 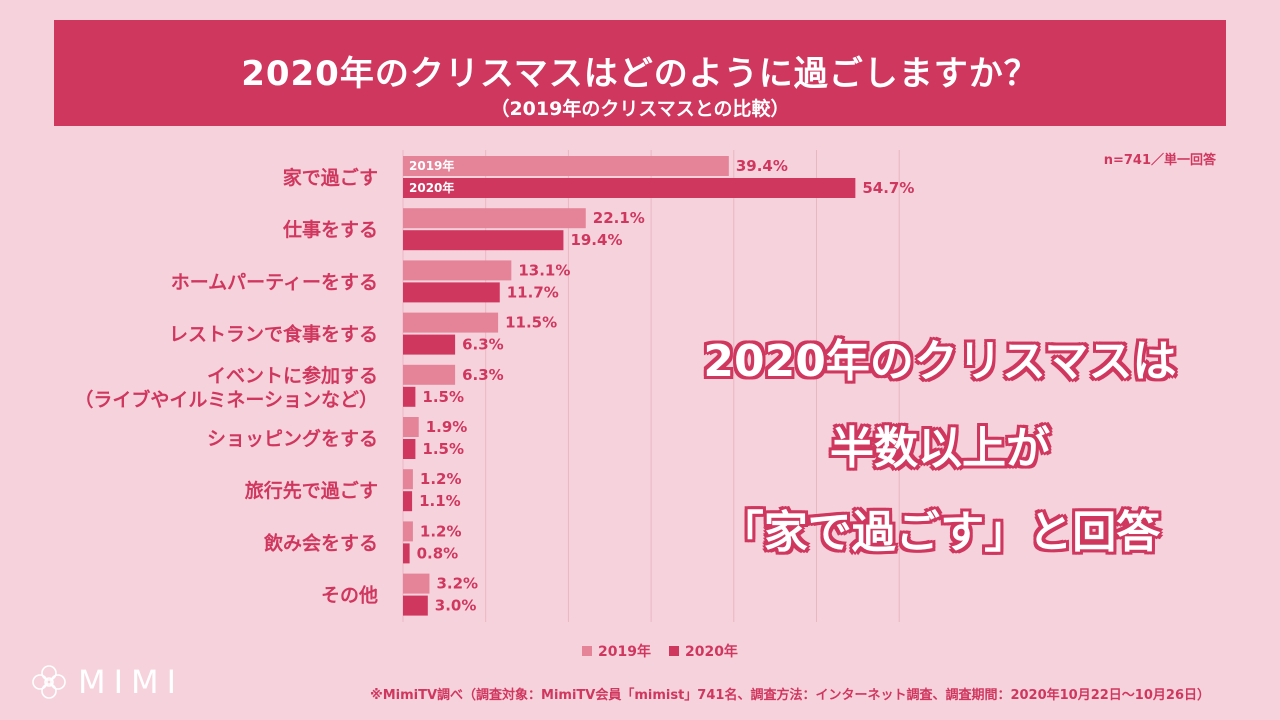 I want to click on logo-wordmark: MIMI, so click(x=131, y=682).